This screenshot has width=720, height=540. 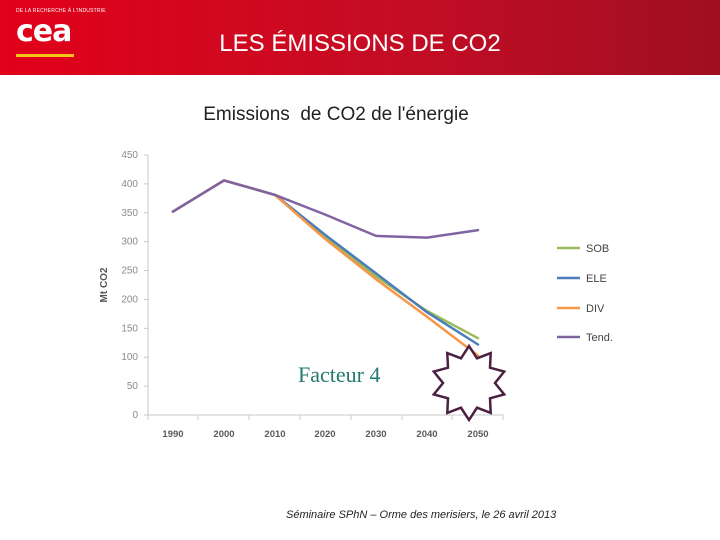 What do you see at coordinates (129, 184) in the screenshot?
I see `y-tick-label: 400` at bounding box center [129, 184].